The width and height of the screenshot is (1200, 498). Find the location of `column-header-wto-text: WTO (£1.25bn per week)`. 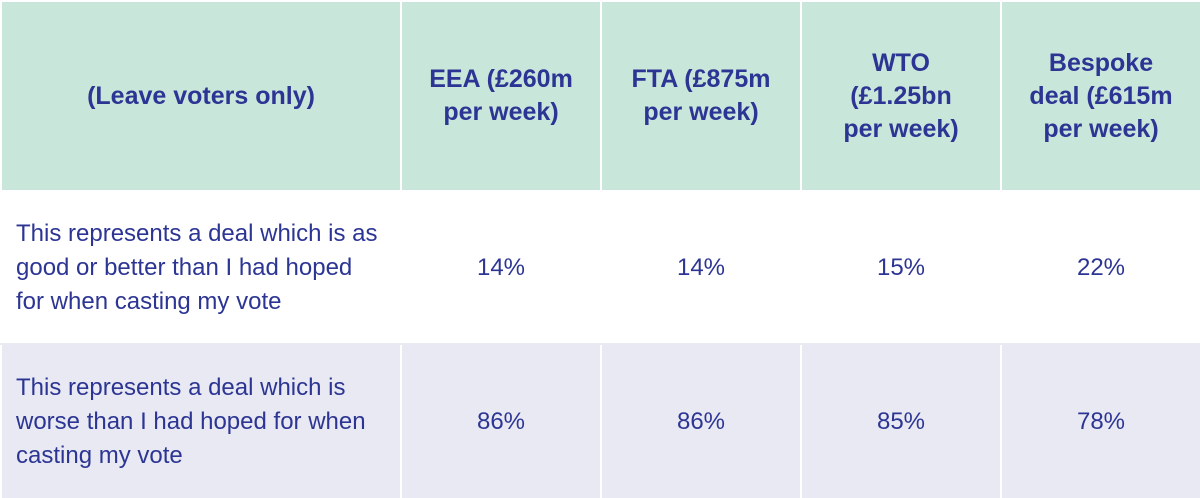

column-header-wto-text: WTO (£1.25bn per week) is located at coordinates (901, 95).